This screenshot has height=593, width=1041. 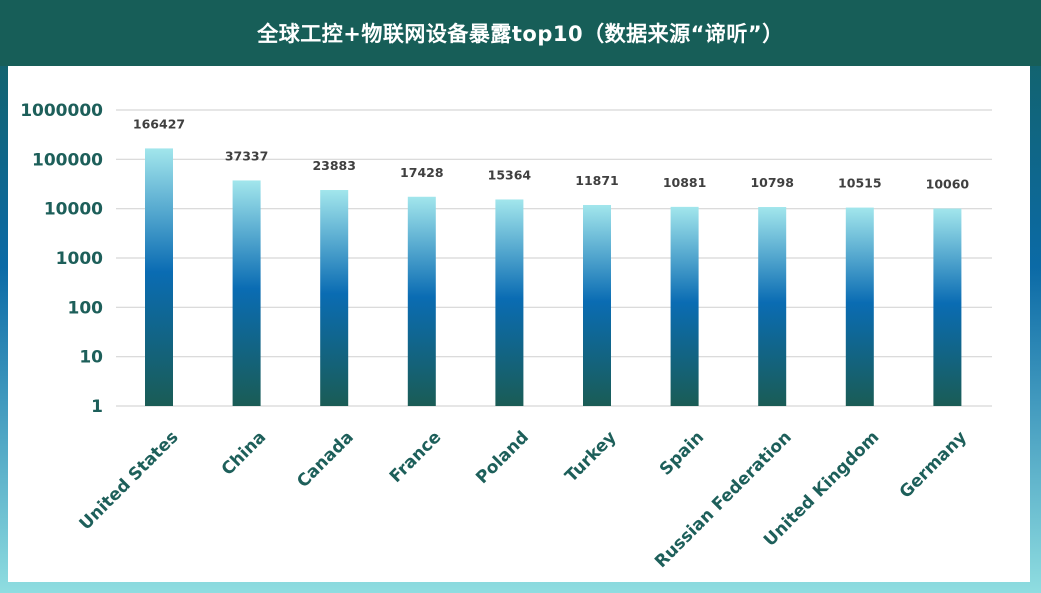 I want to click on x-category-label: Poland, so click(x=502, y=457).